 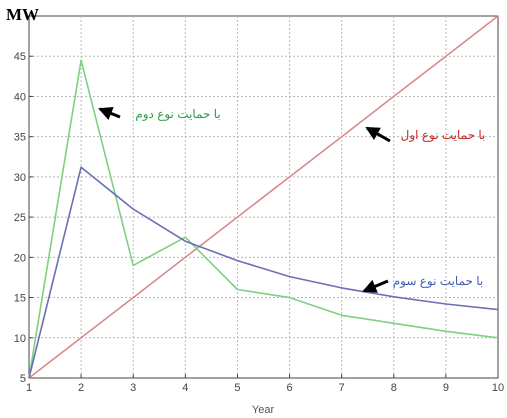 I want to click on y-tick-label: 40, so click(x=20, y=97).